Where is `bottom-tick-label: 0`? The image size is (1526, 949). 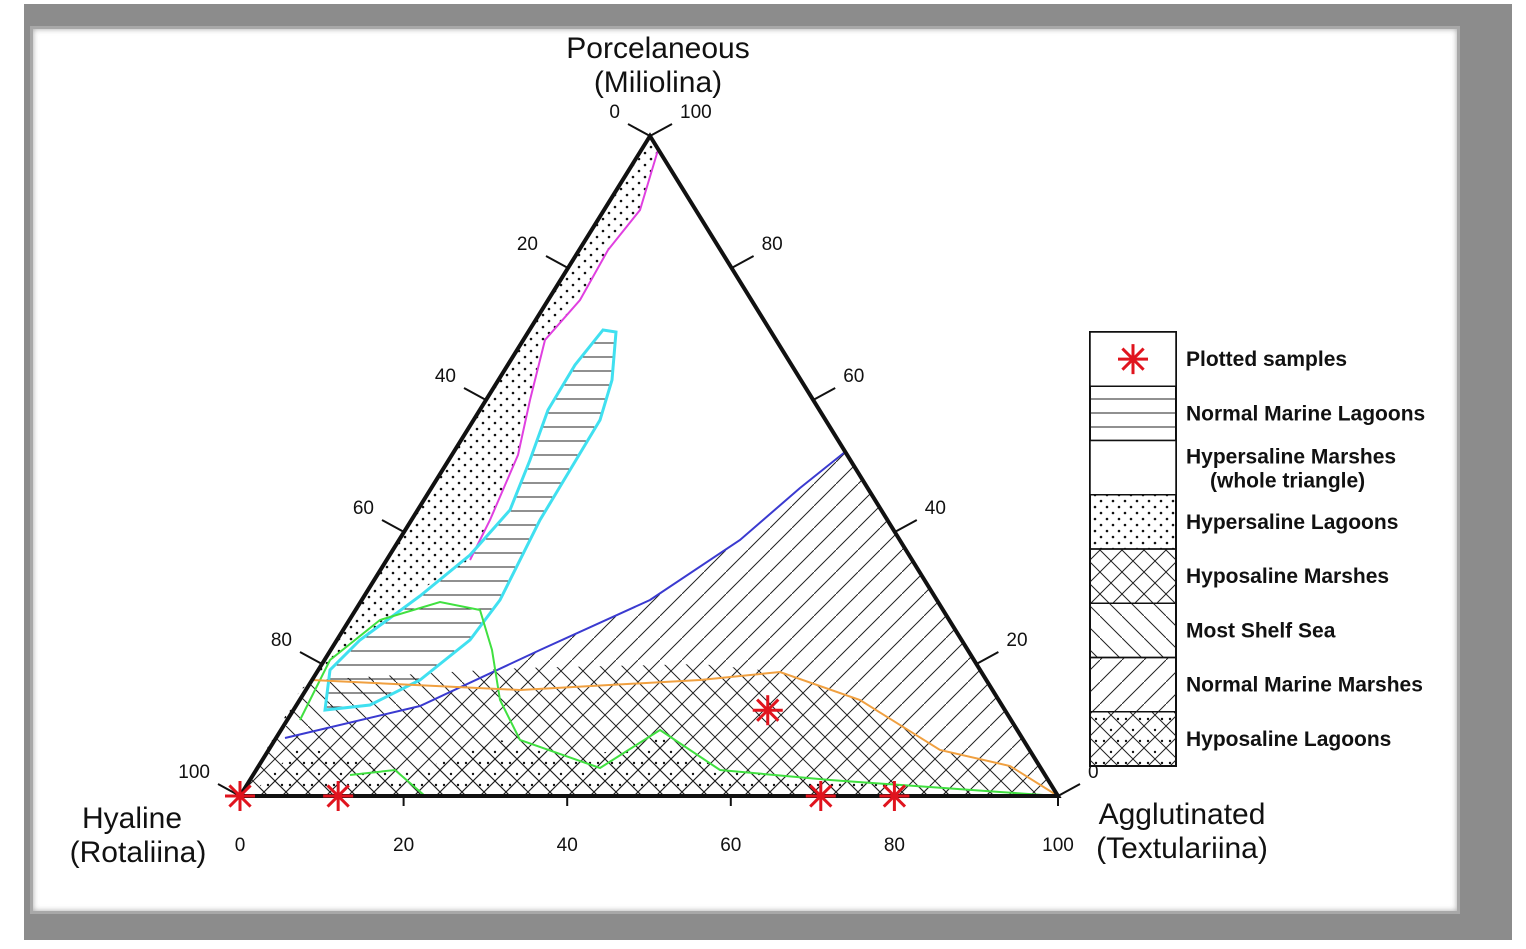 bottom-tick-label: 0 is located at coordinates (240, 845).